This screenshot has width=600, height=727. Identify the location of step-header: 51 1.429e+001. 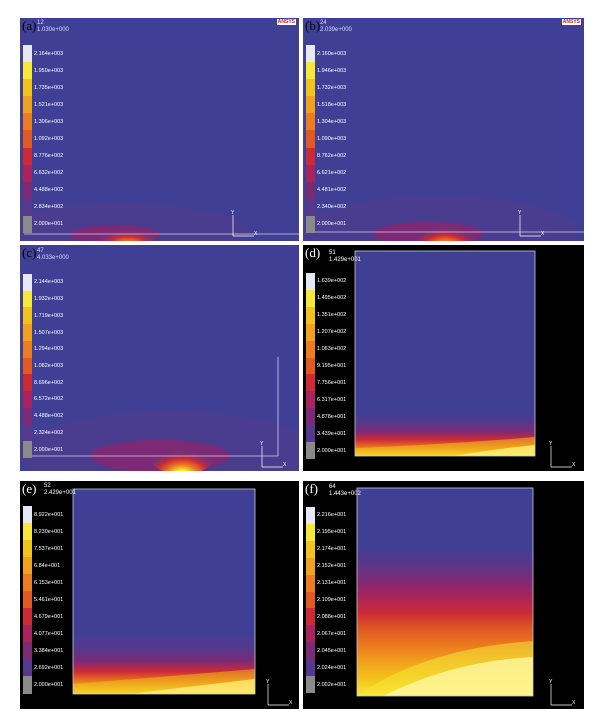
(345, 256).